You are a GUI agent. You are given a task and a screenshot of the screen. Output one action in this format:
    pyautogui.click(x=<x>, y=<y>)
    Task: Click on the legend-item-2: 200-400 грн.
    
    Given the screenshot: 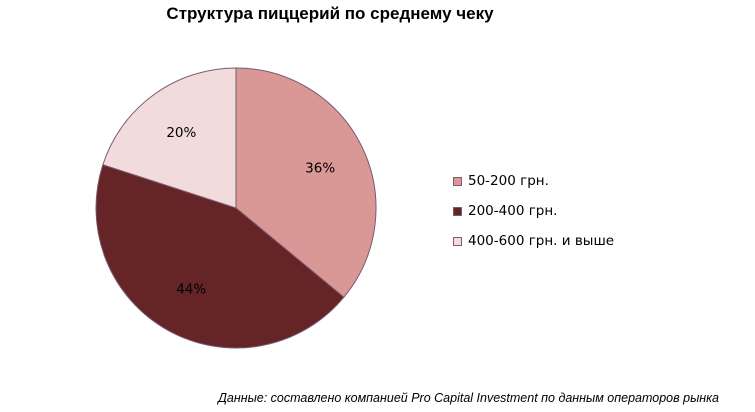 What is the action you would take?
    pyautogui.click(x=533, y=211)
    